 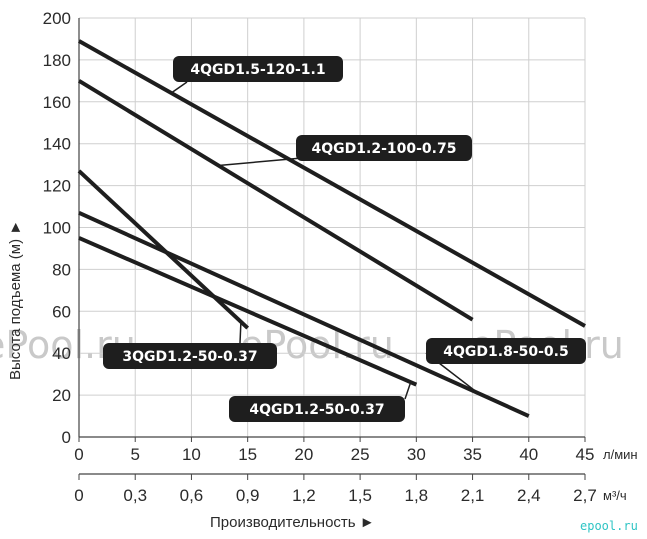 I want to click on series-label: 4QGD1.2-100-0.75, so click(x=384, y=148).